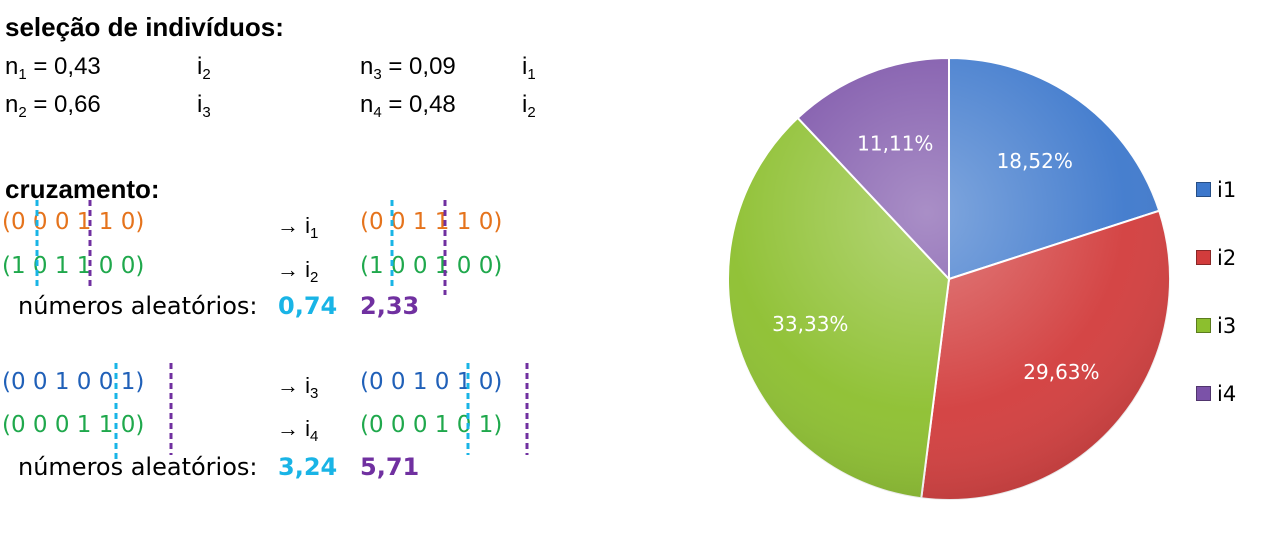  I want to click on random-numbers-label-2: números aleatórios:, so click(138, 467).